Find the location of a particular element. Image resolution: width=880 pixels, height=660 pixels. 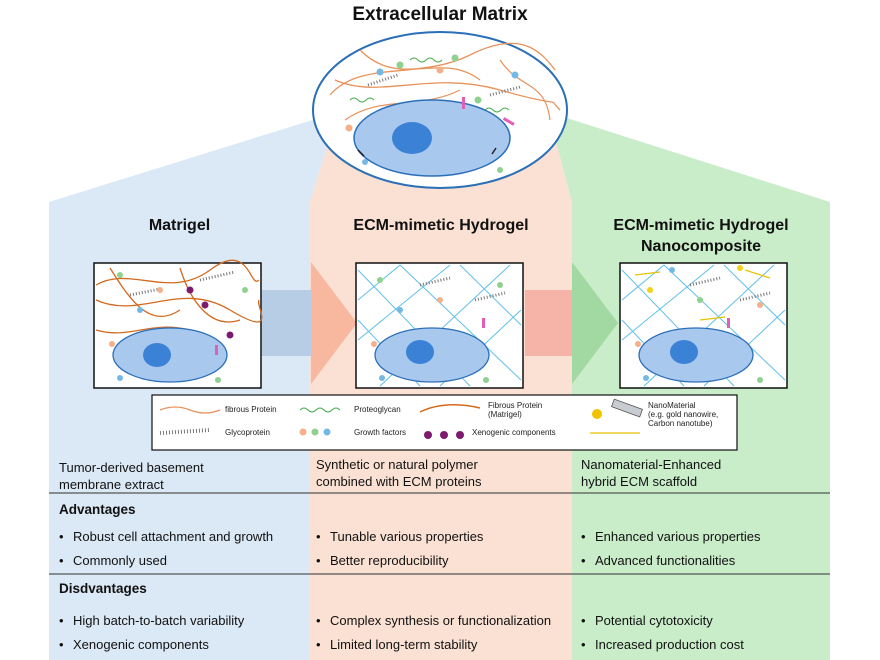

description-line: combined with ECM proteins is located at coordinates (398, 481).